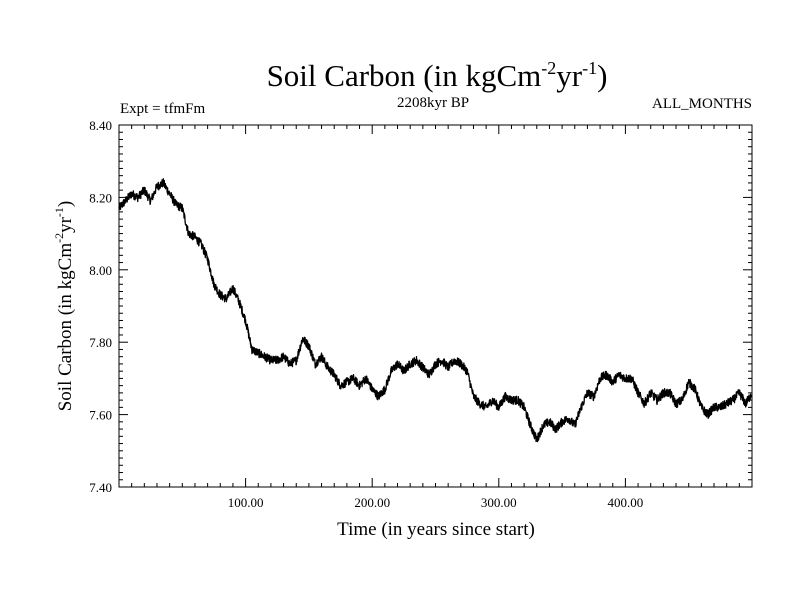 This screenshot has height=600, width=800. I want to click on chart-title: Soil Carbon (in kgCm-2yr-1), so click(437, 75).